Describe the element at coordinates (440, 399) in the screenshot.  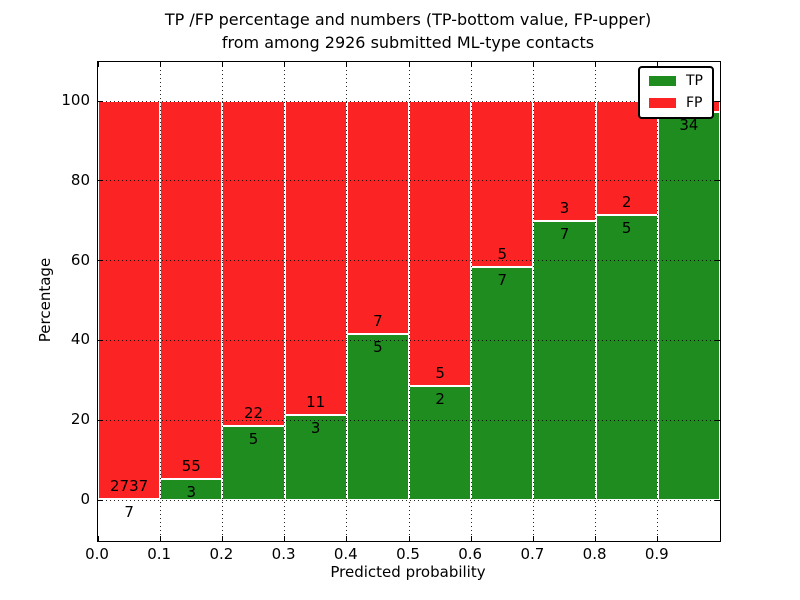
I see `tp-count-label: 2` at that location.